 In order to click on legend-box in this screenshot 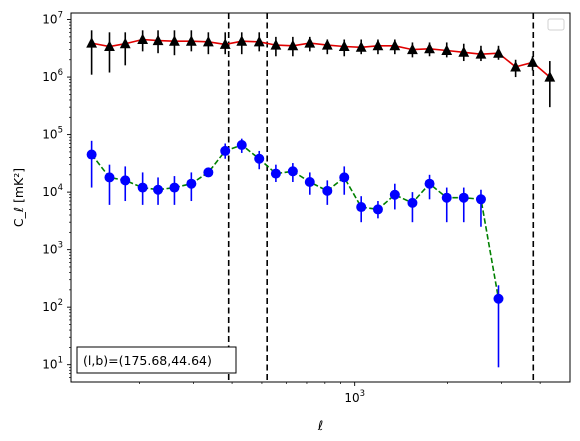, I will do `click(556, 24)`.